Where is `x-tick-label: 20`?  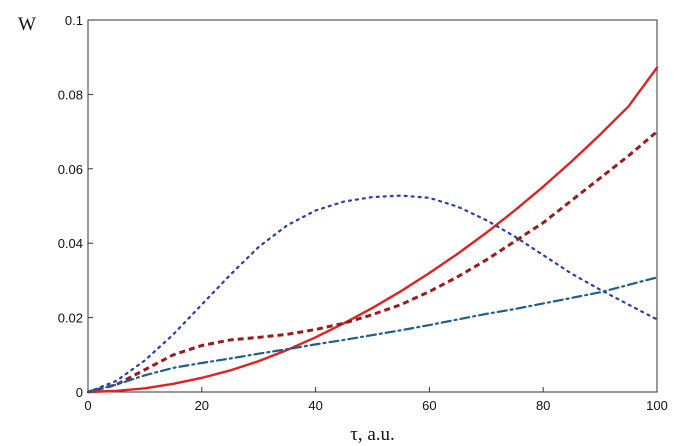
x-tick-label: 20 is located at coordinates (202, 405).